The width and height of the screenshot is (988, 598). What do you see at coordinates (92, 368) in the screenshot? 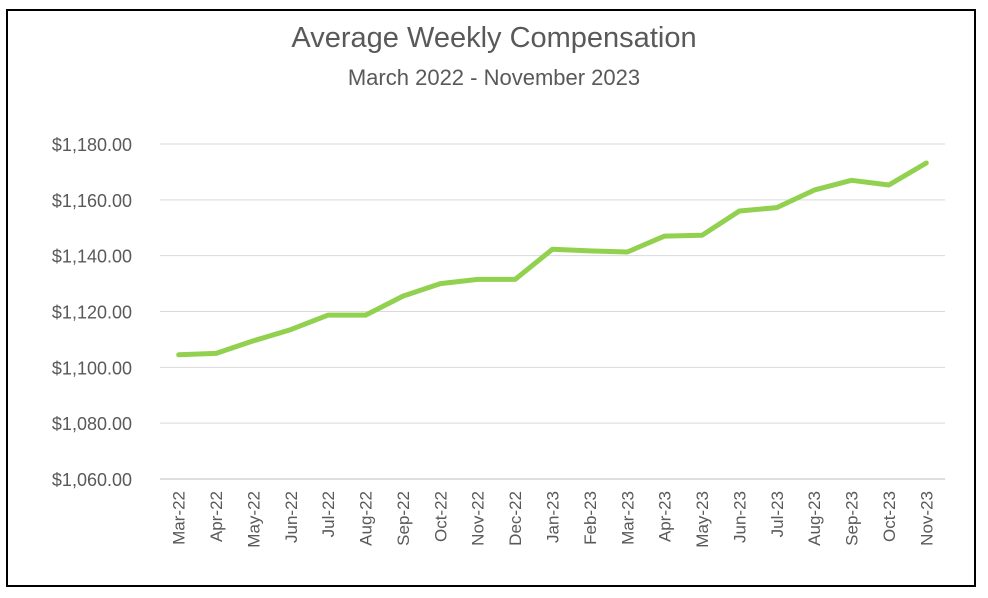
I see `y-tick-label: $1,100.00` at bounding box center [92, 368].